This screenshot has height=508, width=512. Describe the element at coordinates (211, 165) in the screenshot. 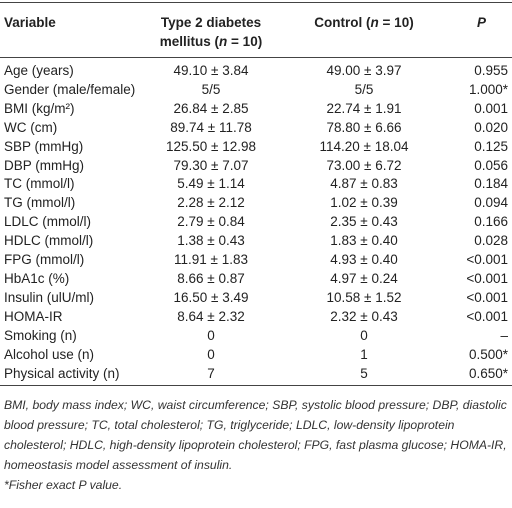

I see `cell: 79.30 ± 7.07` at that location.